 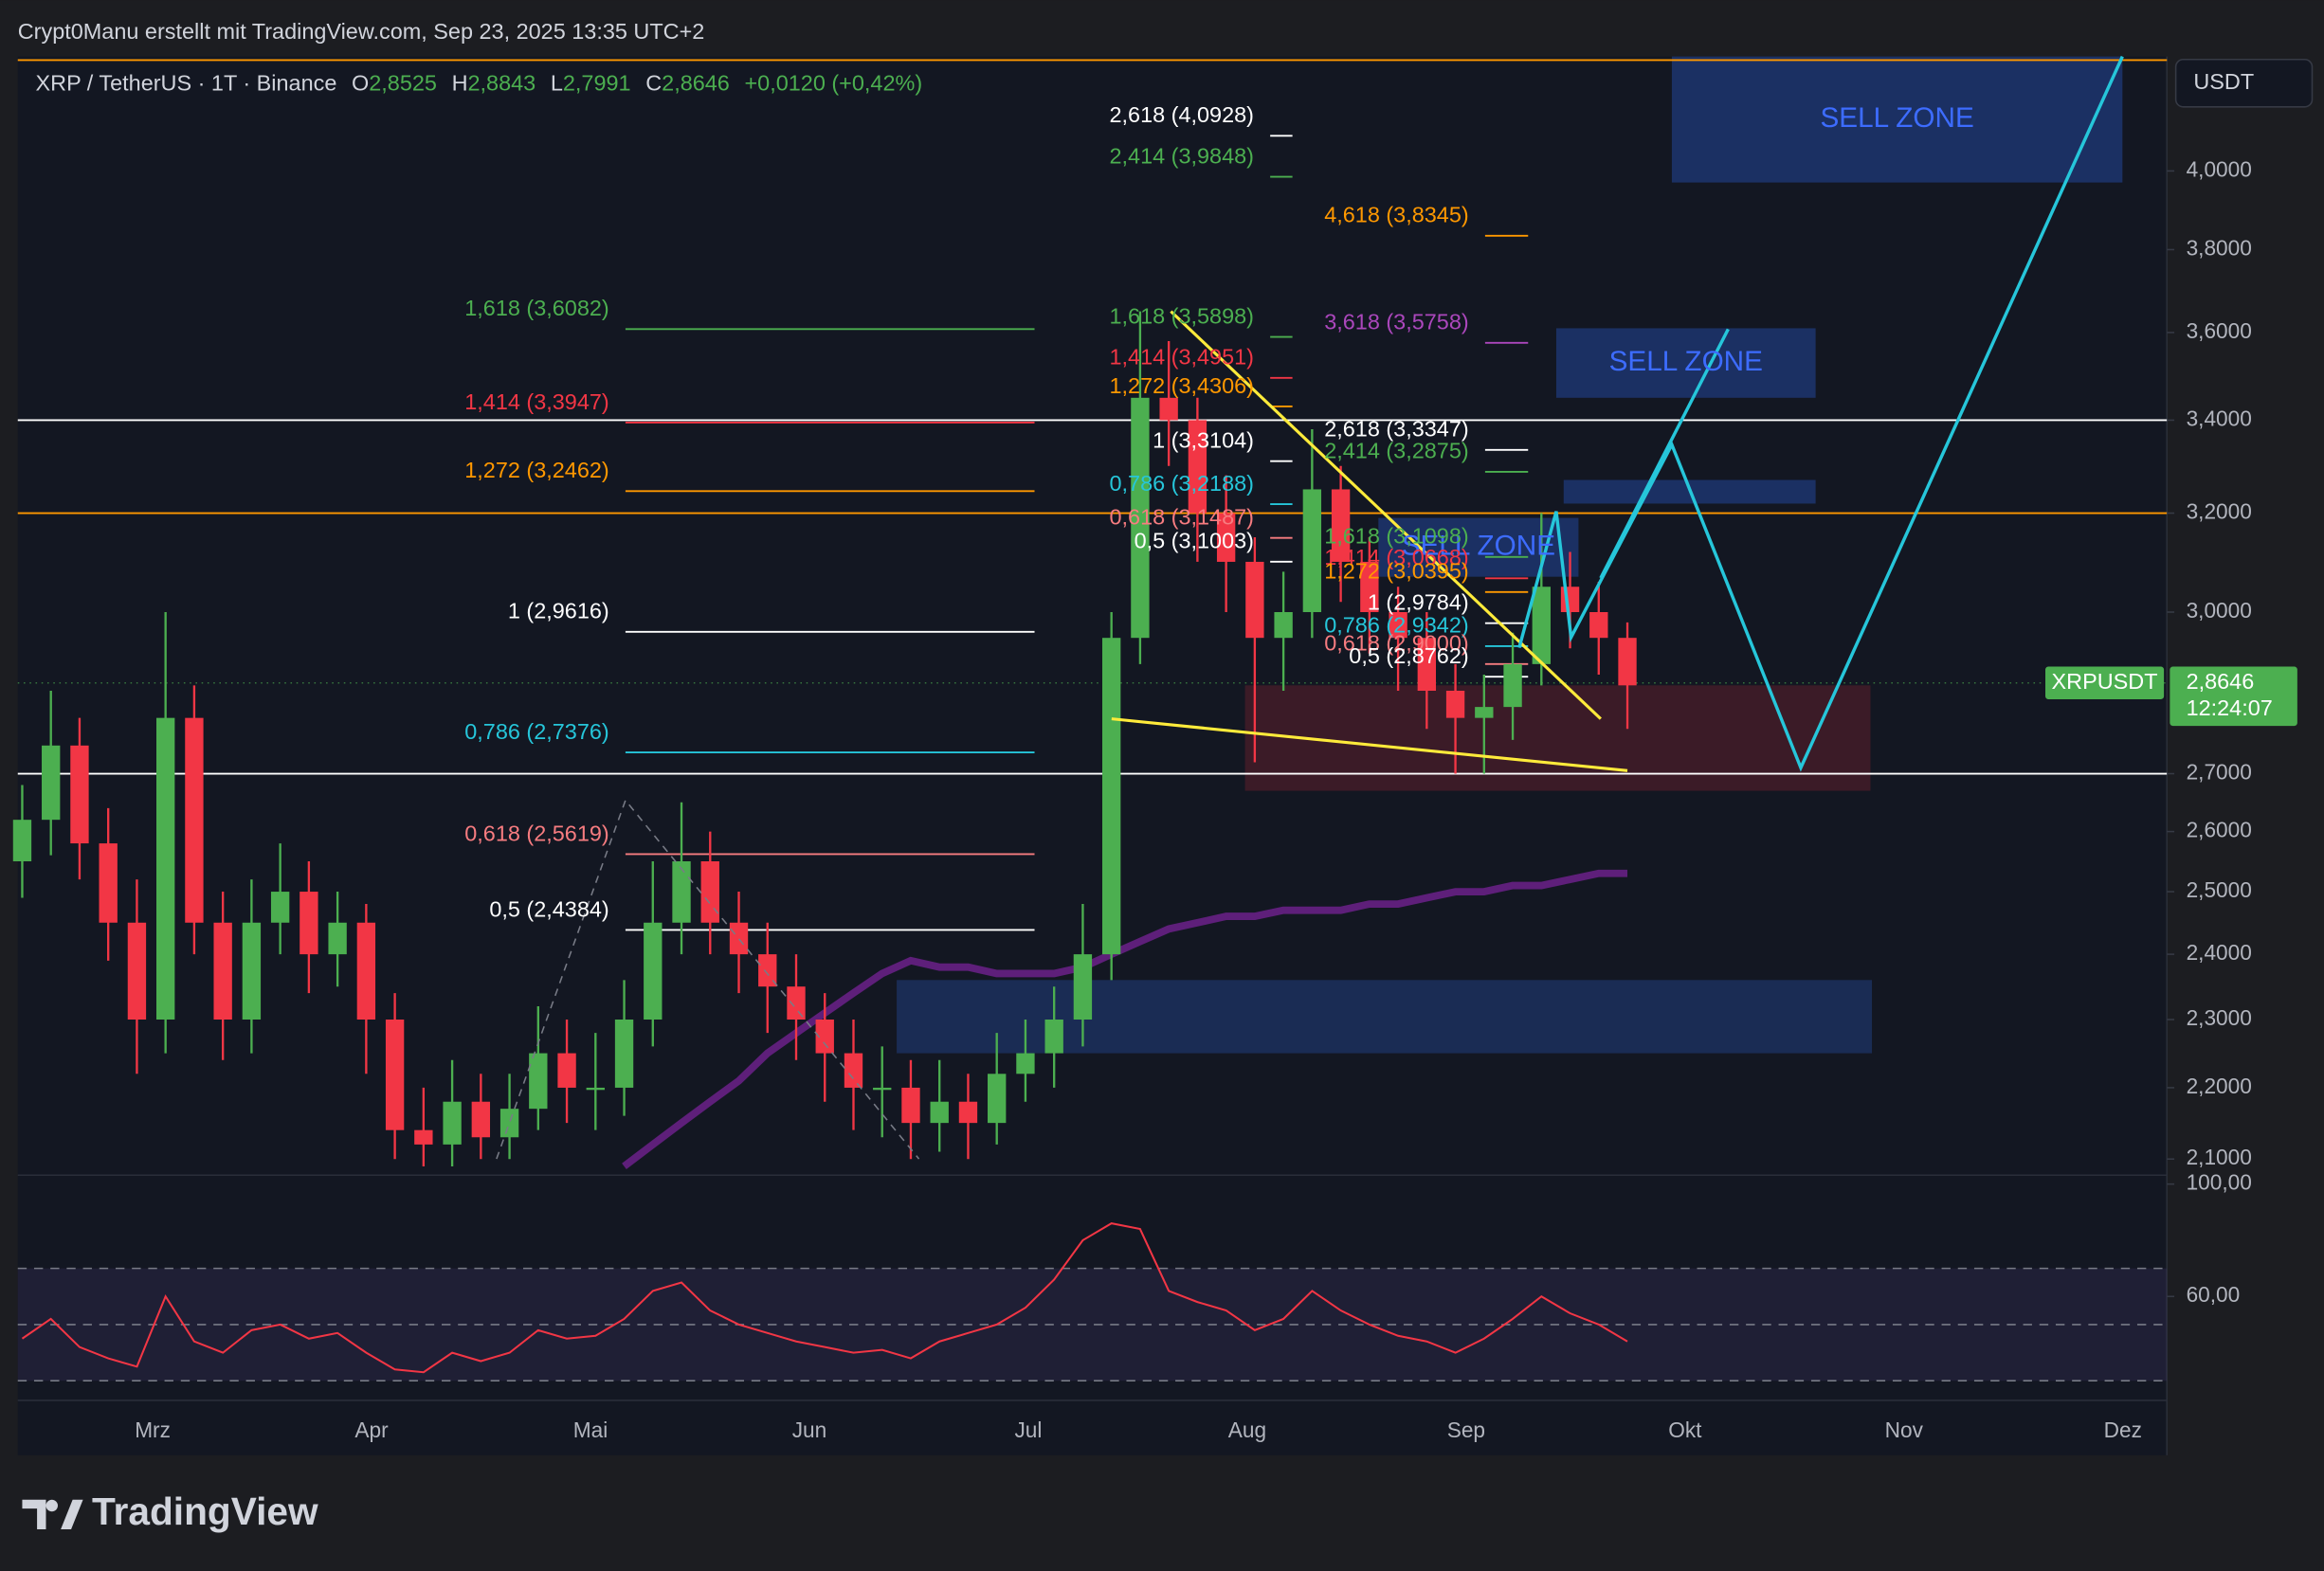 I want to click on ohlc-value: 2,8646, so click(x=696, y=84).